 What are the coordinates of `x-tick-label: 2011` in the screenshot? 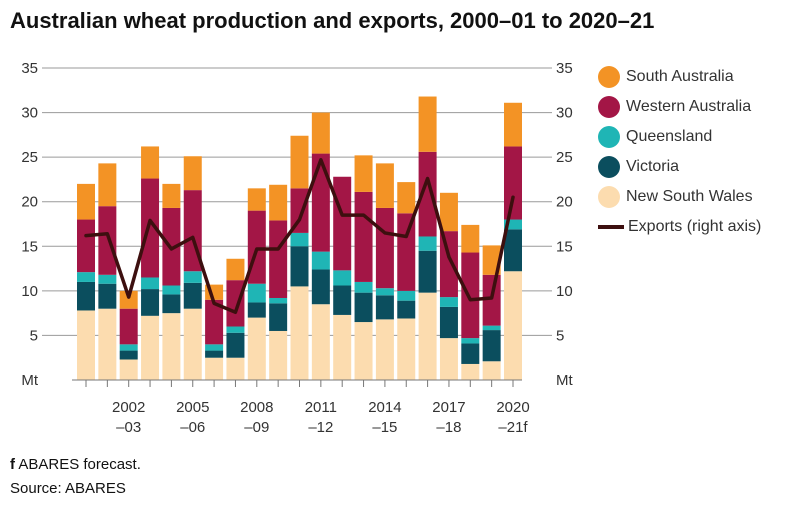 It's located at (321, 407).